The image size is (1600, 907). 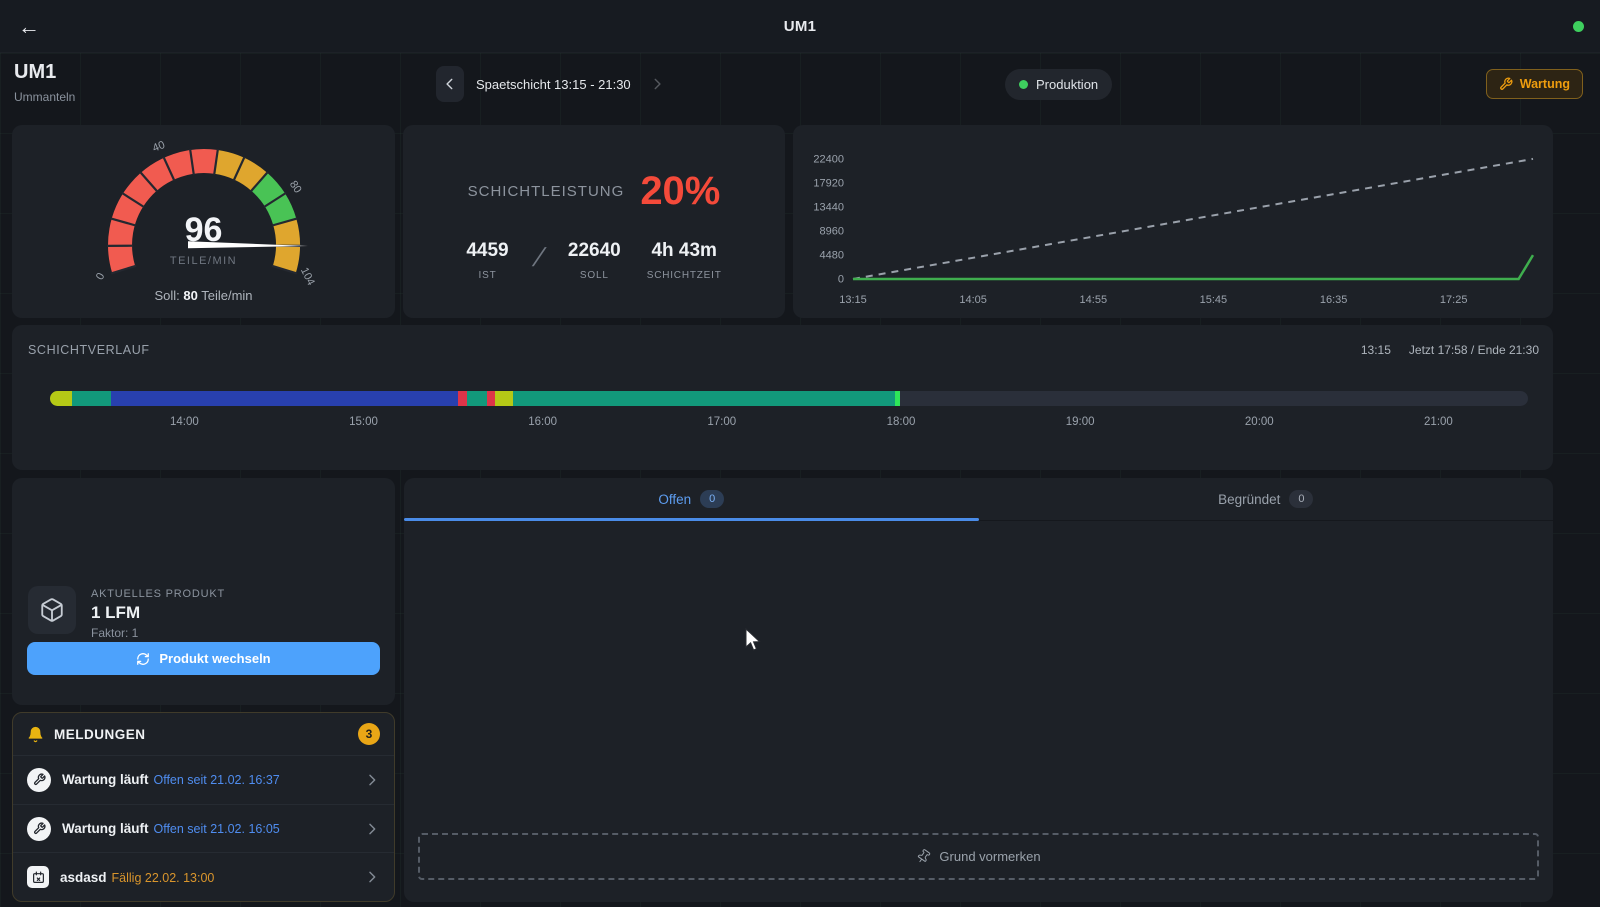 I want to click on tab-begruendet: Begründet 0, so click(x=1266, y=499).